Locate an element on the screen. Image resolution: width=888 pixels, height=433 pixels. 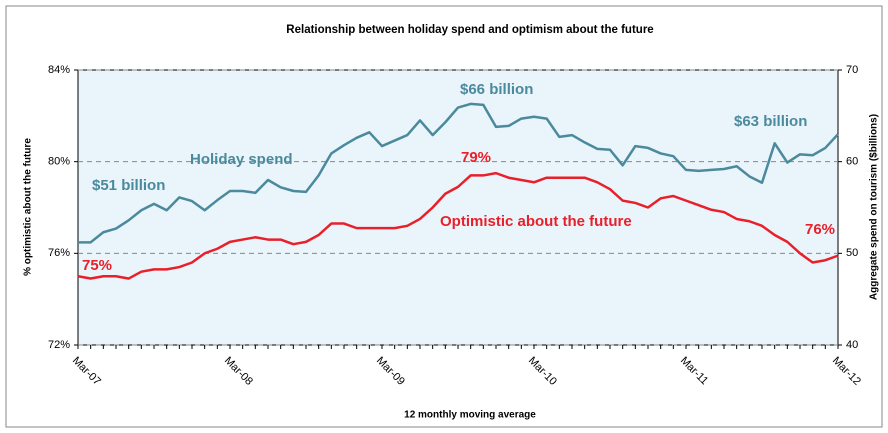
annotation: $63 billion is located at coordinates (770, 121).